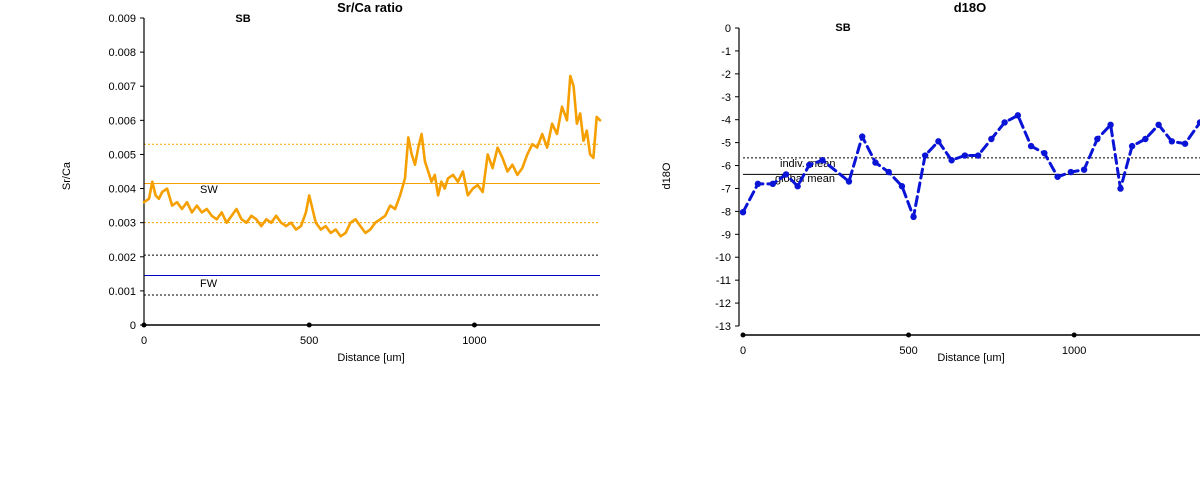 The width and height of the screenshot is (1200, 485). Describe the element at coordinates (723, 327) in the screenshot. I see `d18o-y-tick-label: -13` at that location.